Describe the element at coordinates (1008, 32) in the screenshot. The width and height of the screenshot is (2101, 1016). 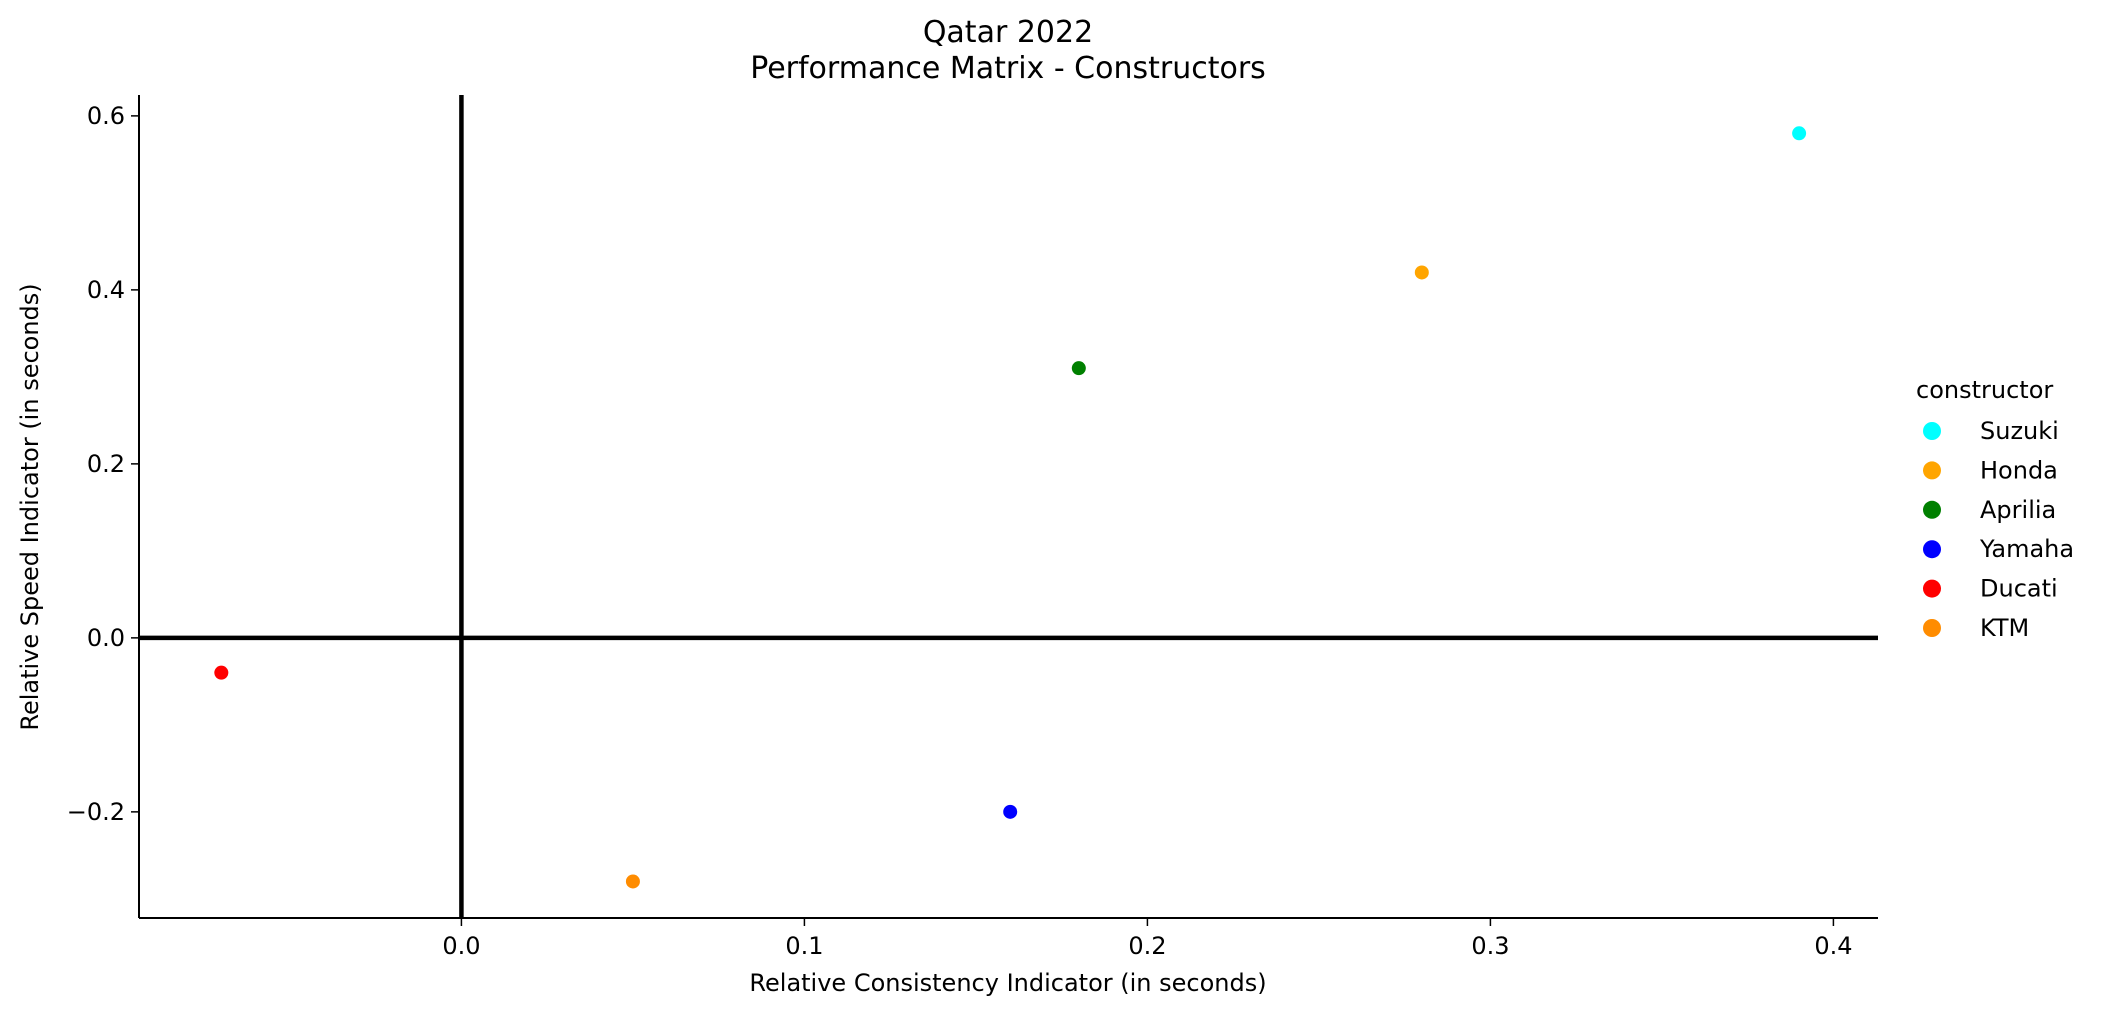
I see `chart-title: Qatar 2022` at that location.